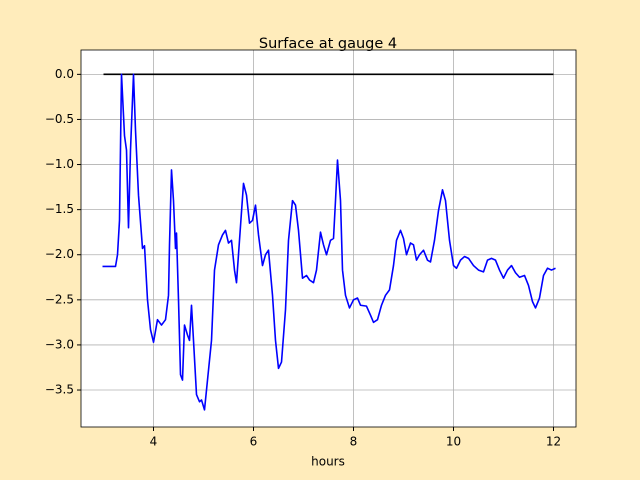 This screenshot has width=640, height=480. Describe the element at coordinates (328, 44) in the screenshot. I see `chart-title: Surface at gauge 4` at that location.